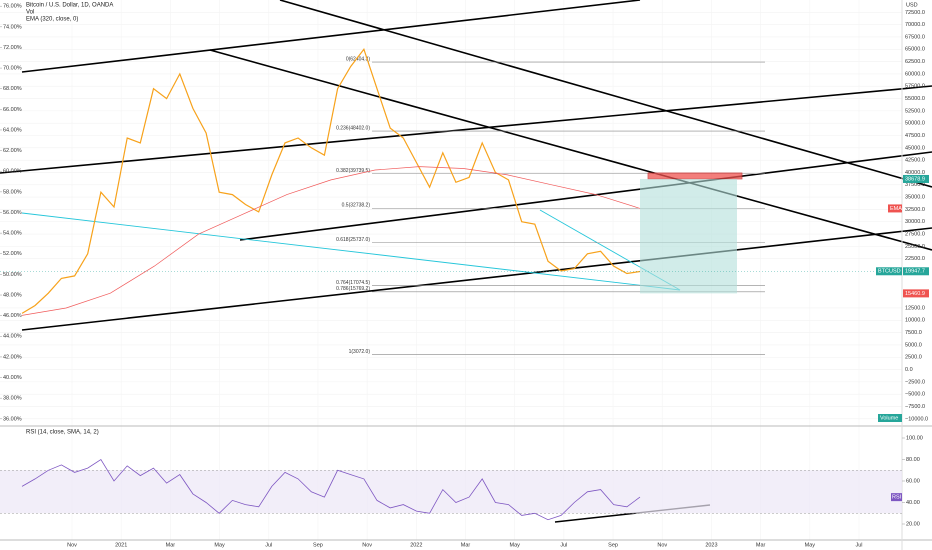 This screenshot has width=932, height=550. I want to click on fib-label: 1(3072.0), so click(360, 352).